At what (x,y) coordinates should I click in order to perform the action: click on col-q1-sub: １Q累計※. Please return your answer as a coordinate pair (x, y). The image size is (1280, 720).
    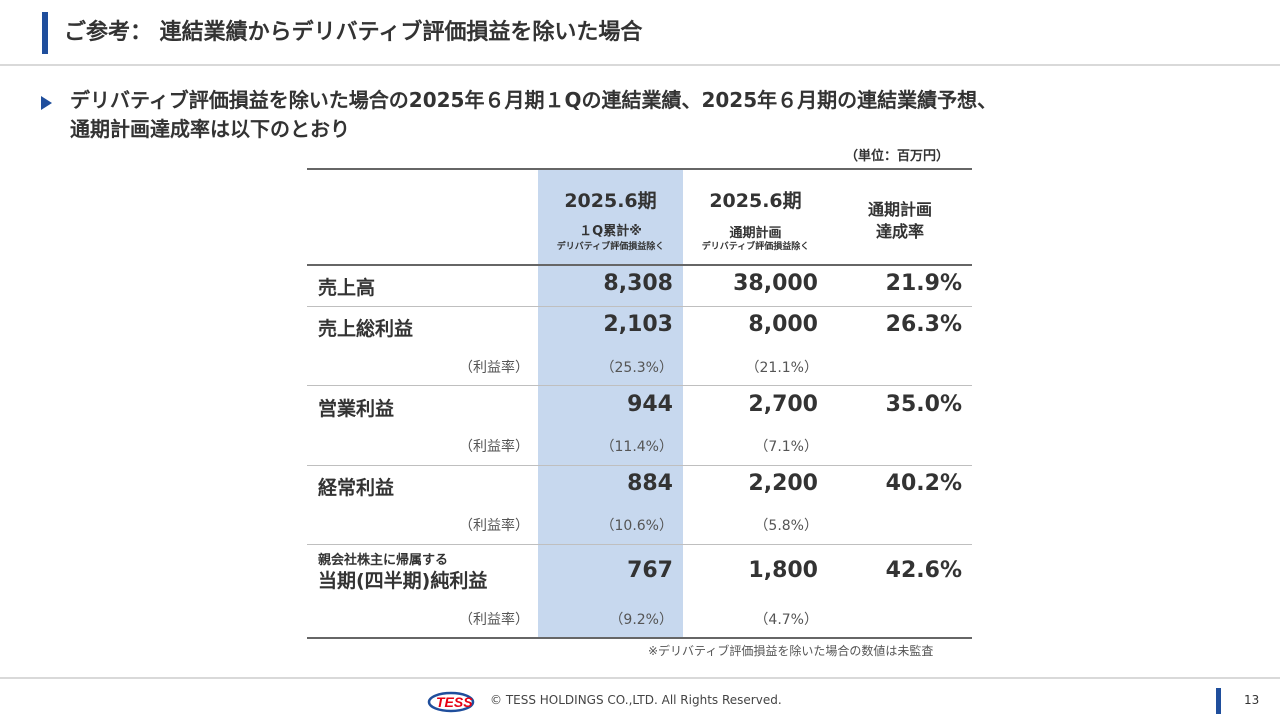
    Looking at the image, I should click on (610, 231).